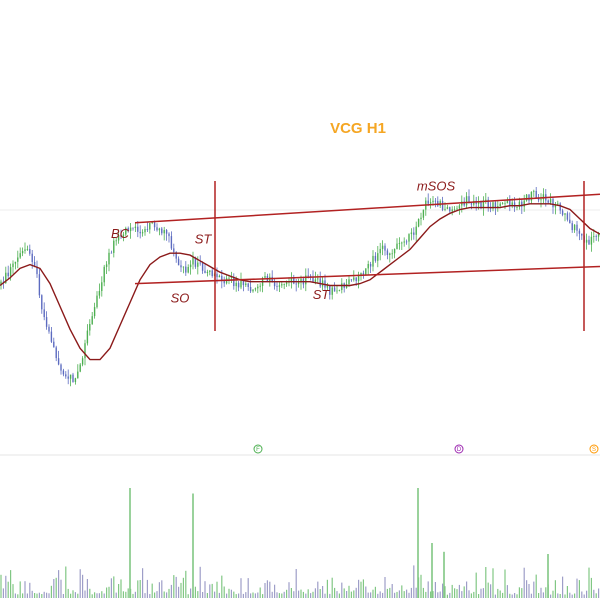  Describe the element at coordinates (358, 128) in the screenshot. I see `chart-title: VCG H1` at that location.